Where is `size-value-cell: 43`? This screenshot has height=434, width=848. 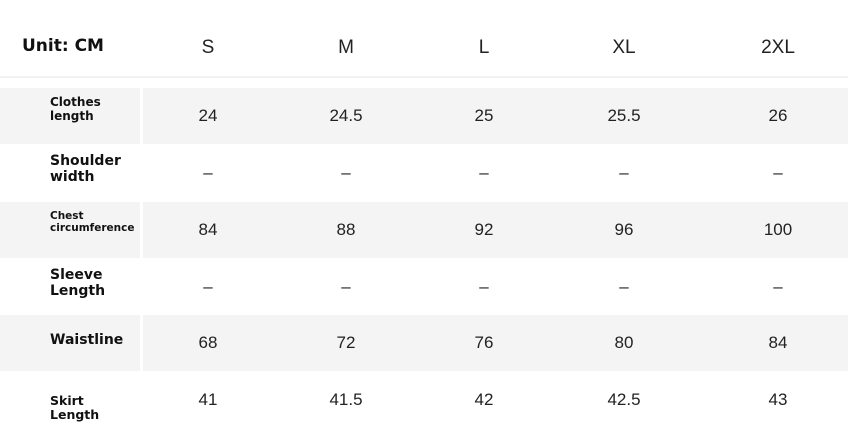 size-value-cell: 43 is located at coordinates (778, 399).